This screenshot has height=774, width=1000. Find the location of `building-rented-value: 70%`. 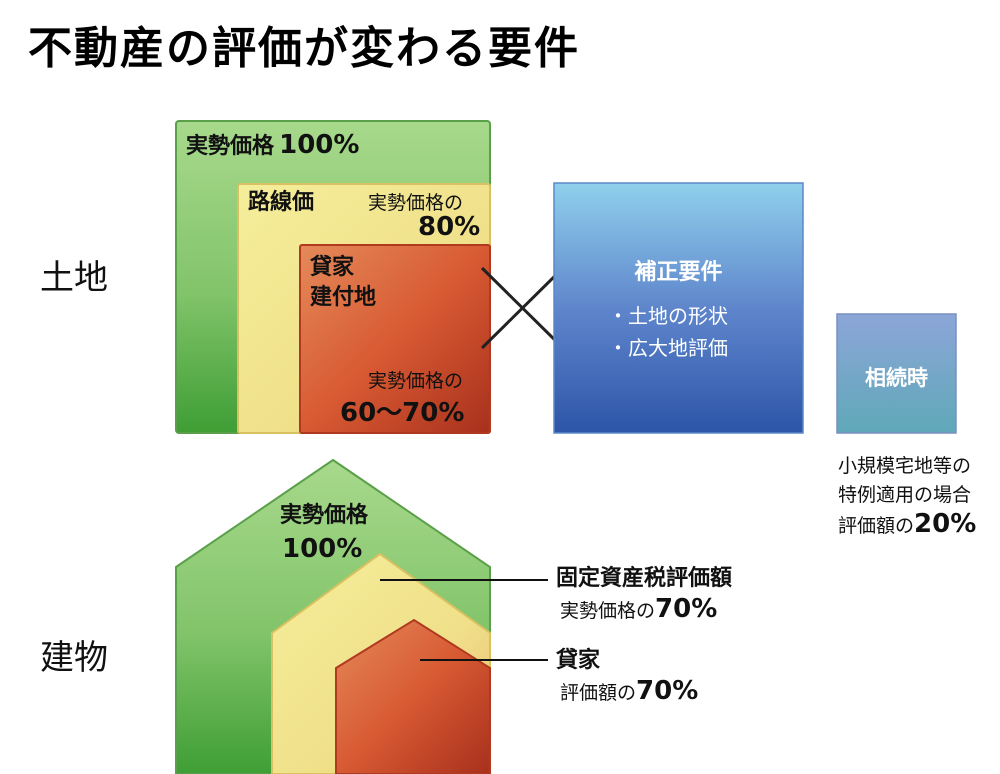

building-rented-value: 70% is located at coordinates (667, 691).